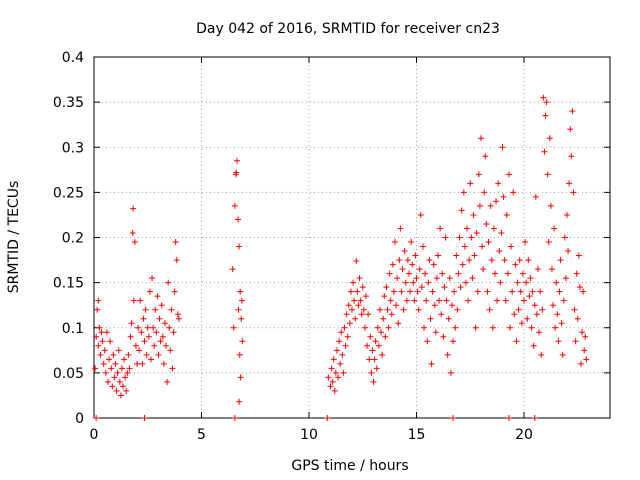  What do you see at coordinates (68, 374) in the screenshot?
I see `y-tick-label: 0.05` at bounding box center [68, 374].